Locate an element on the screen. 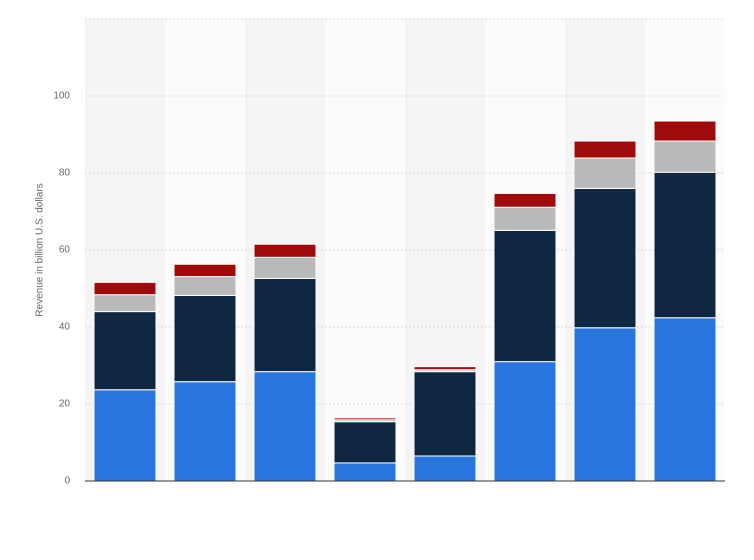 The height and width of the screenshot is (560, 754). y-tick-label: 80 is located at coordinates (65, 173).